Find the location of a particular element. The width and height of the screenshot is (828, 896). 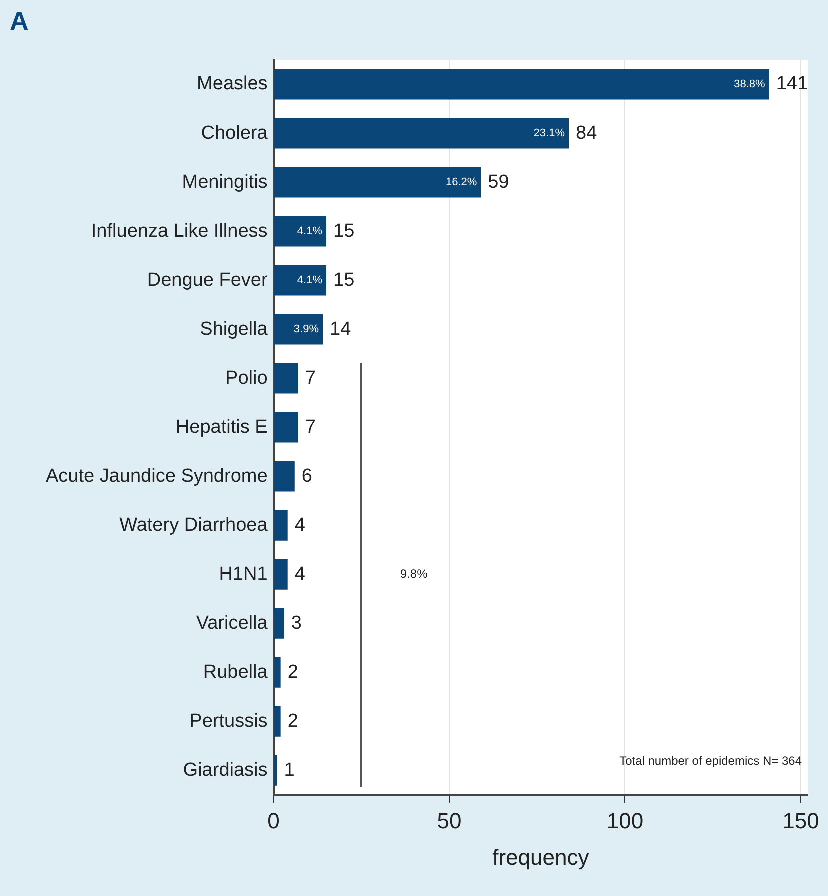

data-label: 141 is located at coordinates (792, 84).